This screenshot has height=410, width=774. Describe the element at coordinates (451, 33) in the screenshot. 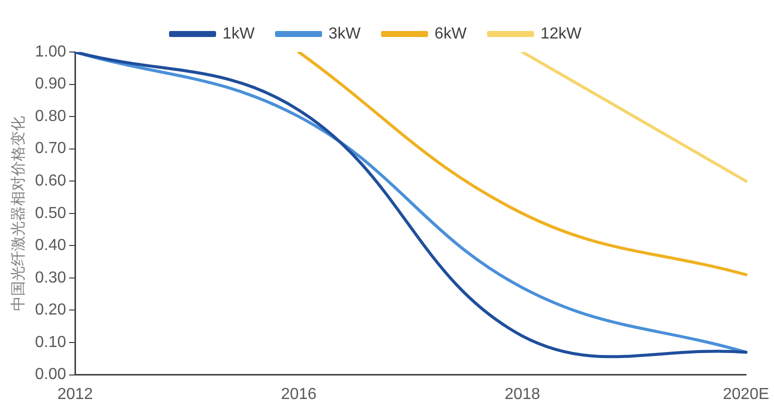

I see `legend-label: 6kW` at that location.